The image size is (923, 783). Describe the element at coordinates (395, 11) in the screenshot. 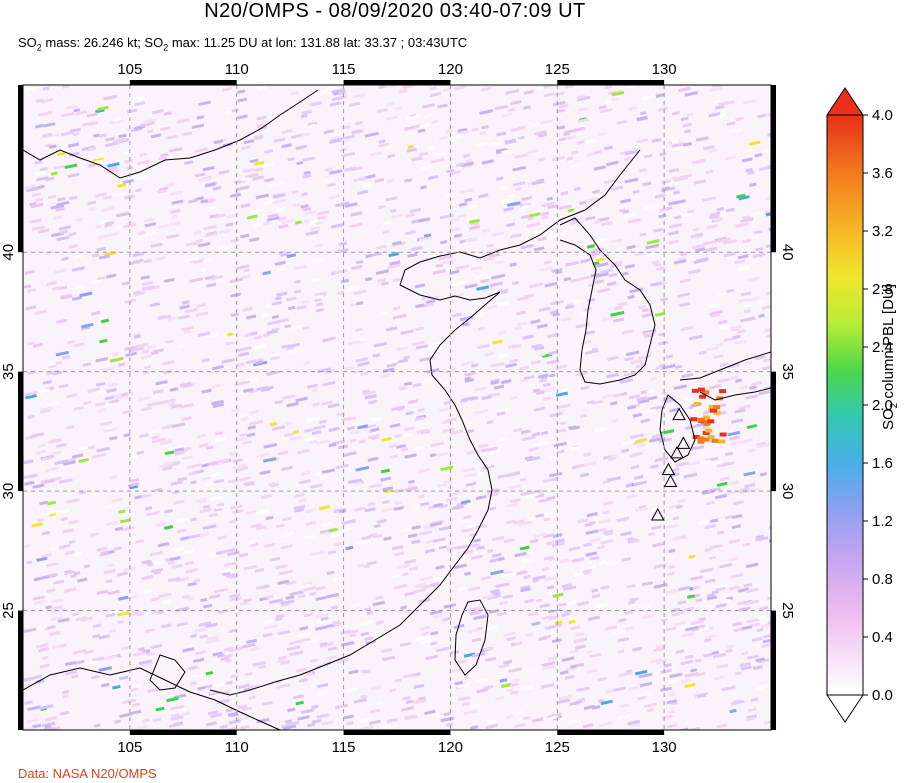

I see `map-title: N20/OMPS - 08/09/2020 03:40-07:09 UT` at that location.